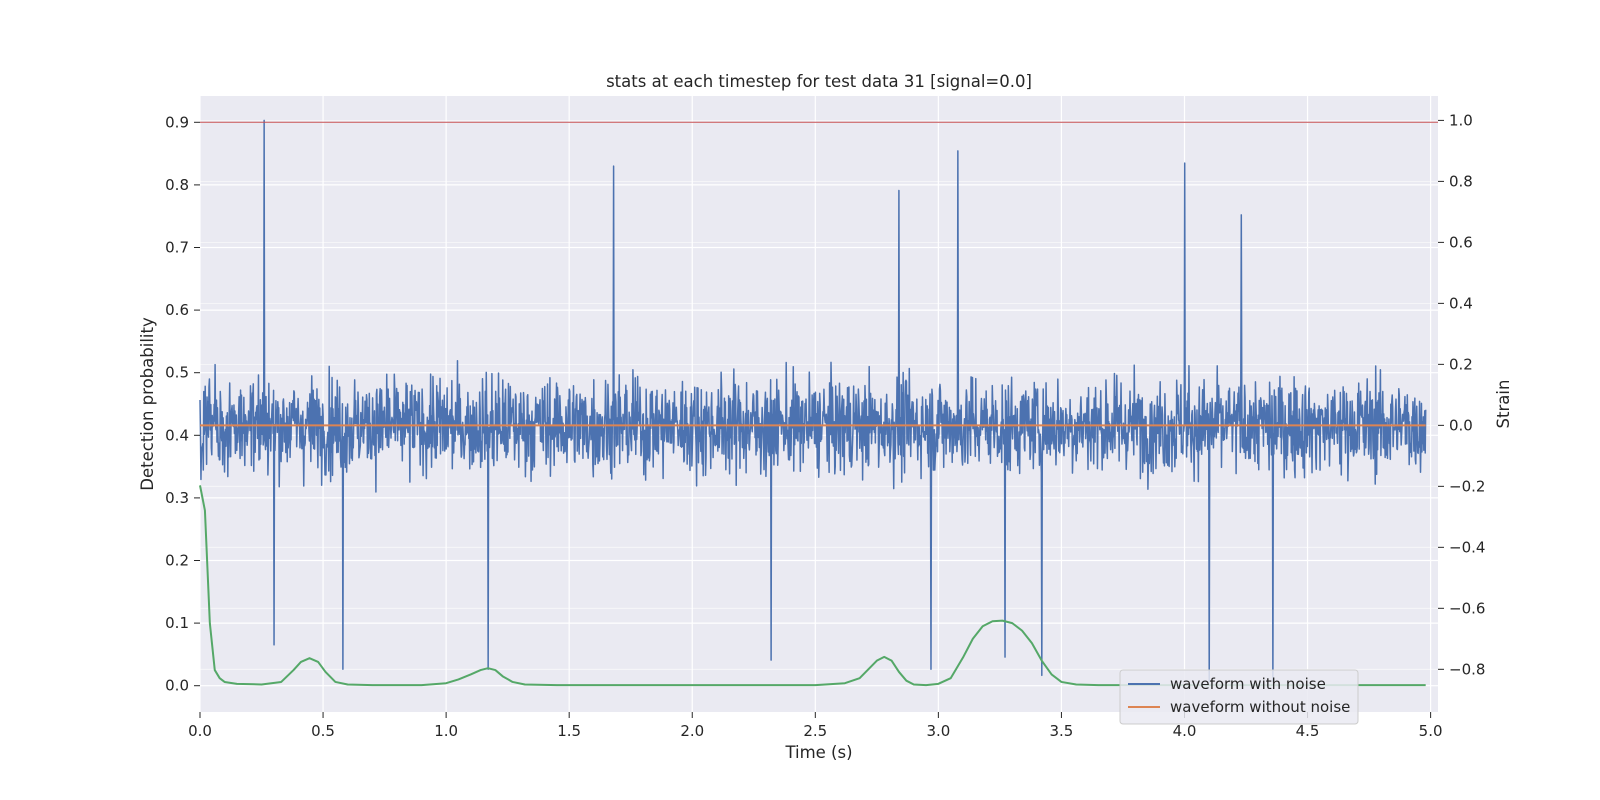  What do you see at coordinates (1467, 608) in the screenshot?
I see `y2-tick-label: −0.6` at bounding box center [1467, 608].